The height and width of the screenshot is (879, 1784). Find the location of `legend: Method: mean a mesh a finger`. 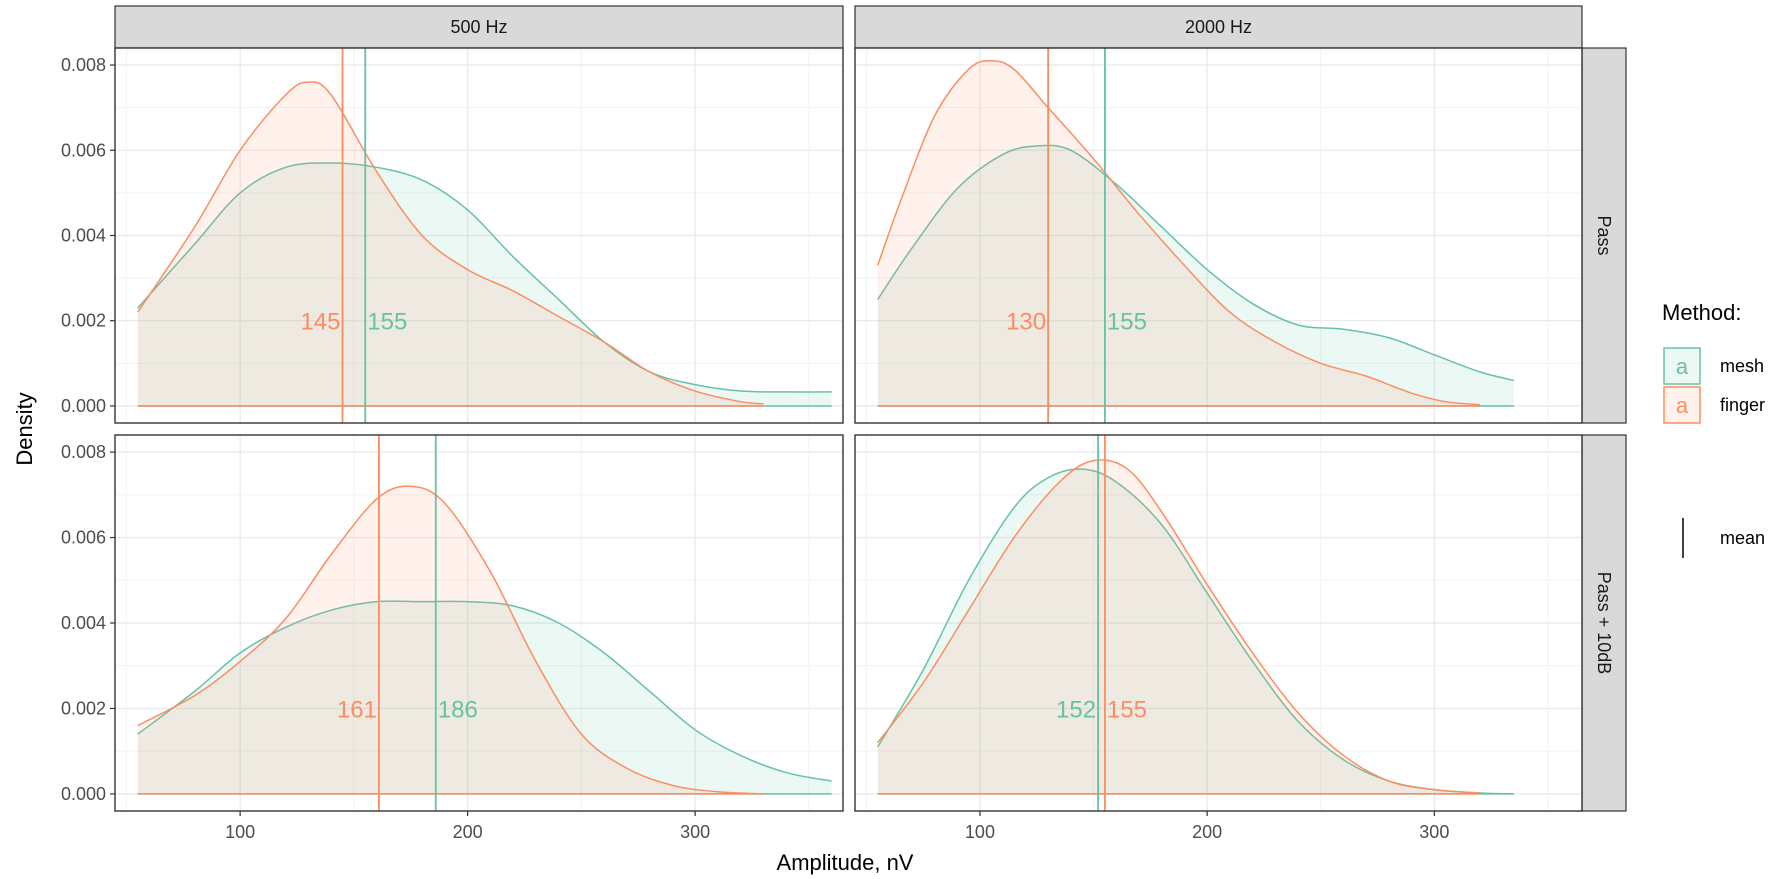

legend: Method: mean a mesh a finger is located at coordinates (1713, 429).